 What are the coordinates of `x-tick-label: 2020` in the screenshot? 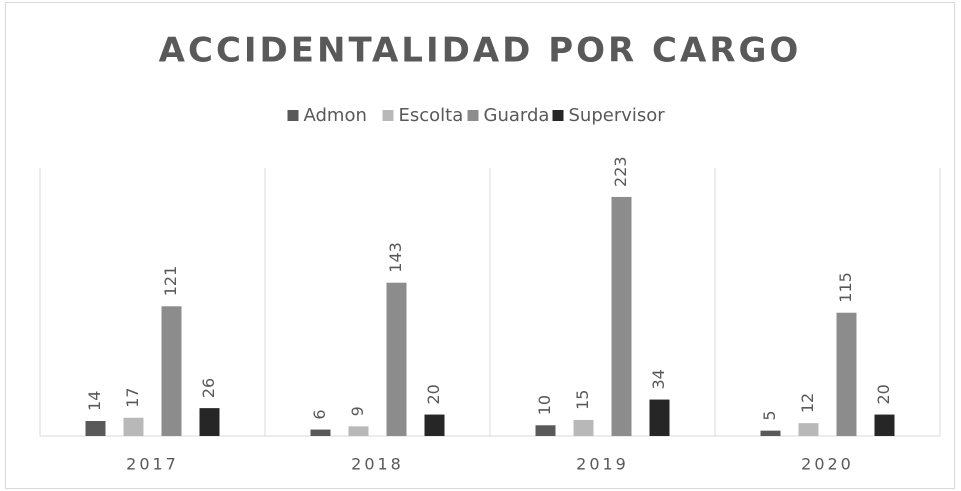 It's located at (827, 464).